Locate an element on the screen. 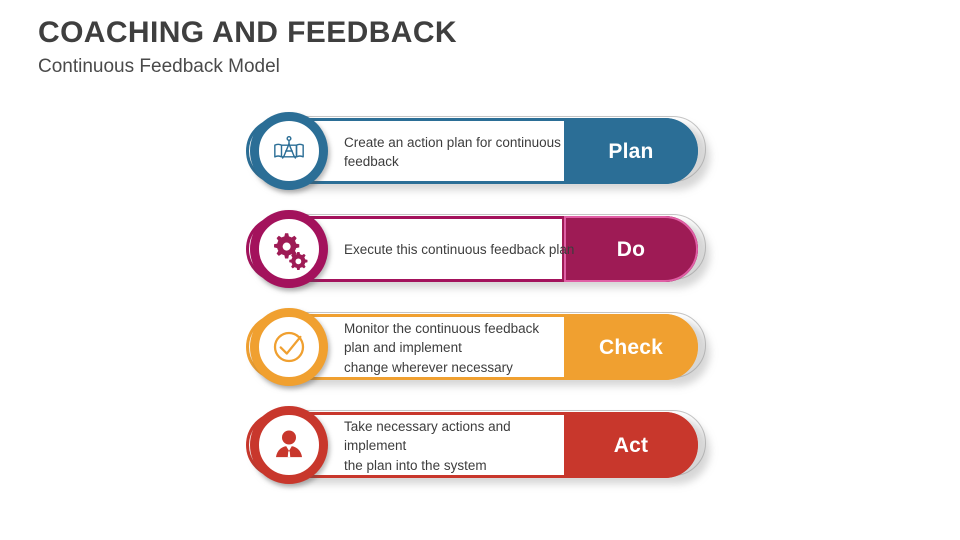 This screenshot has height=540, width=960. step-cap-do: Do is located at coordinates (630, 249).